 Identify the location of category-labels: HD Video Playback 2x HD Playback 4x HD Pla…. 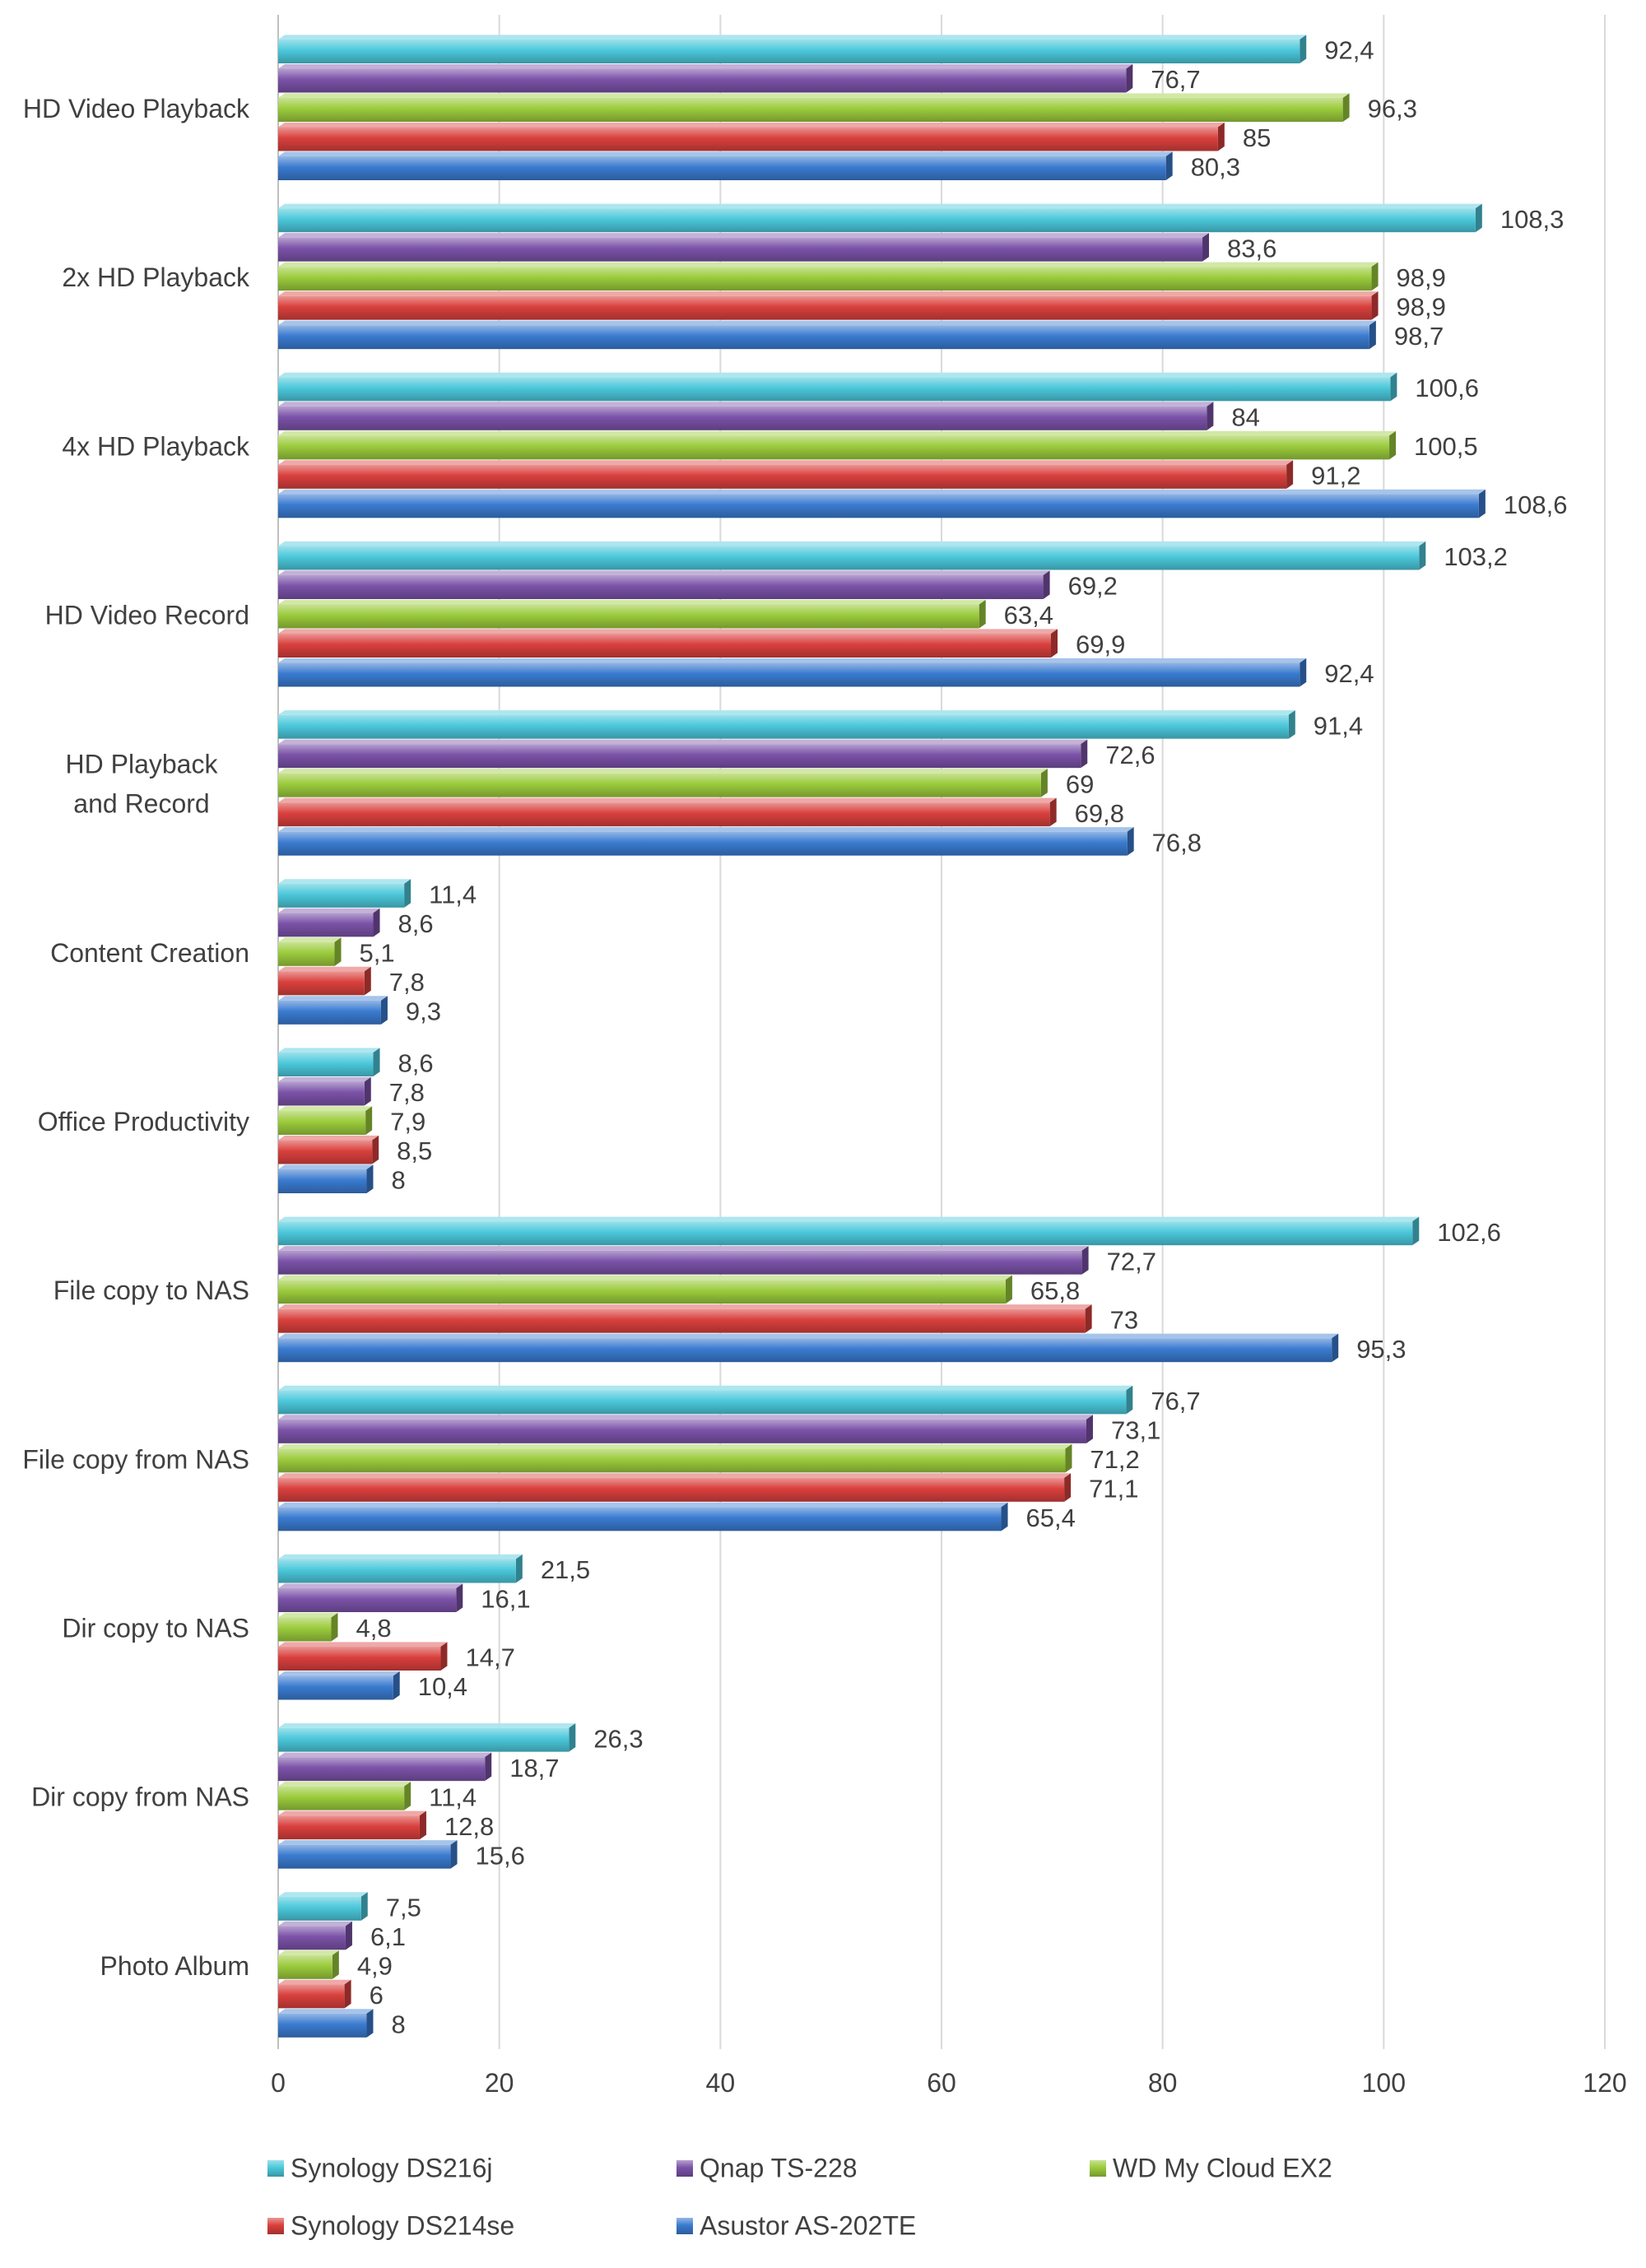
(136, 1037).